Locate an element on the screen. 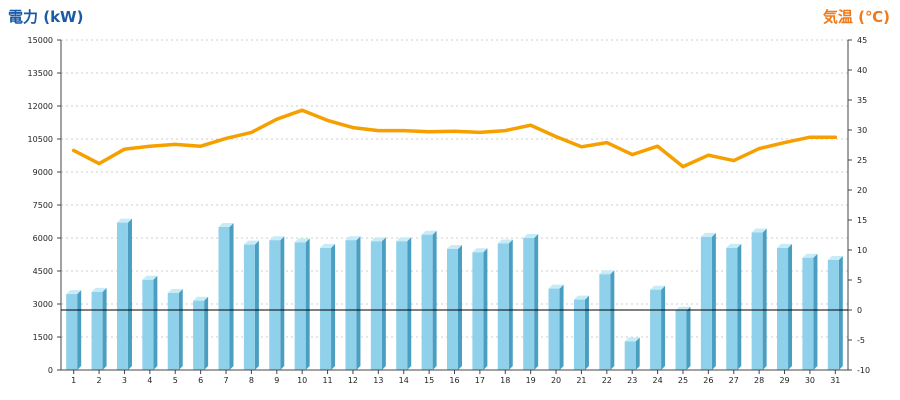  x-tick-label: 22 is located at coordinates (607, 380).